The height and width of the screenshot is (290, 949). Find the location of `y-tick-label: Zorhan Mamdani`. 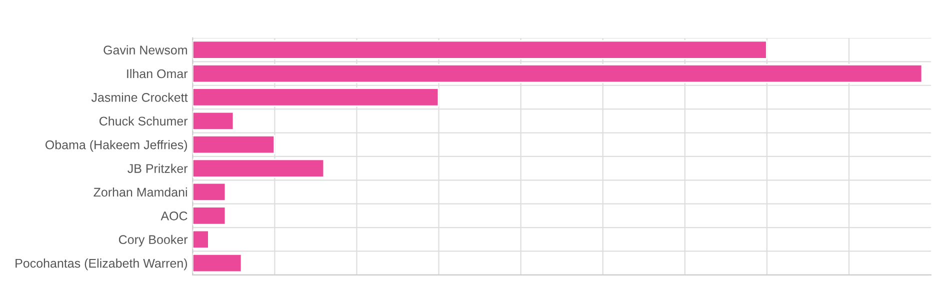

y-tick-label: Zorhan Mamdani is located at coordinates (140, 192).